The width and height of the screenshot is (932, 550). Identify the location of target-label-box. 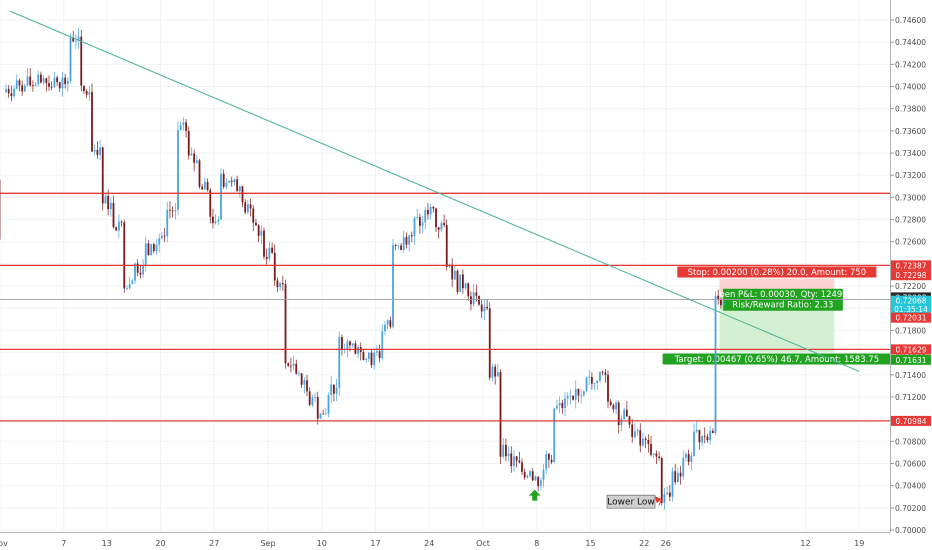
(777, 359).